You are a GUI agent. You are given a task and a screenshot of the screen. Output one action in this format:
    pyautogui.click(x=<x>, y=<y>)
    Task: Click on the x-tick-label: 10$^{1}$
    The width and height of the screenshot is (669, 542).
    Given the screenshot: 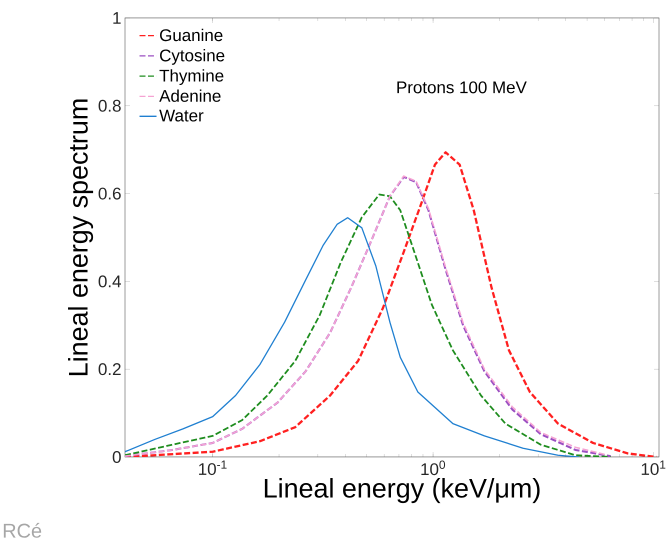 What is the action you would take?
    pyautogui.click(x=654, y=468)
    